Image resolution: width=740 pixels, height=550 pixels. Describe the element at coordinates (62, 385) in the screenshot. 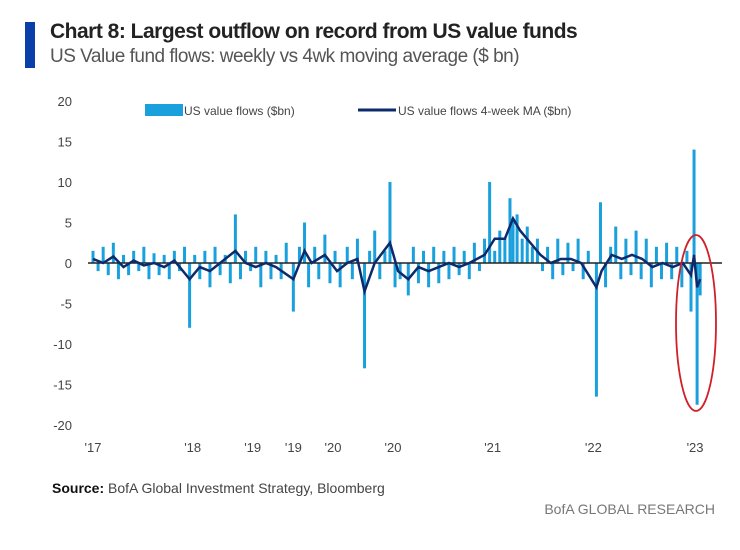

I see `y-tick-label: -15` at that location.